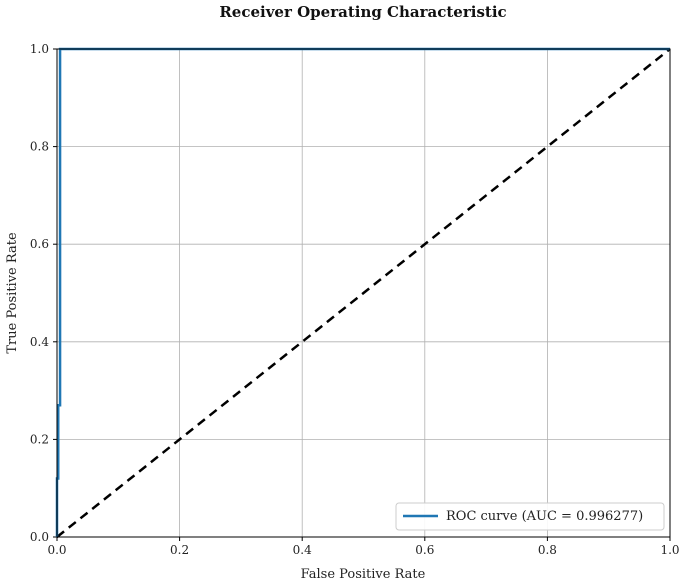  Describe the element at coordinates (363, 574) in the screenshot. I see `x-axis-label: False Positive Rate` at that location.